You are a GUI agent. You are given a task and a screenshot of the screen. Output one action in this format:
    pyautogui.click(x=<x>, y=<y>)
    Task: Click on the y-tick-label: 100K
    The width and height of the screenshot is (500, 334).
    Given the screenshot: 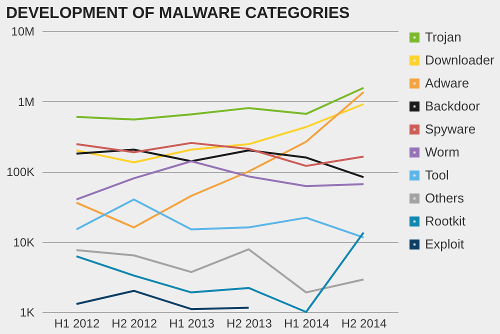 What is the action you would take?
    pyautogui.click(x=20, y=172)
    